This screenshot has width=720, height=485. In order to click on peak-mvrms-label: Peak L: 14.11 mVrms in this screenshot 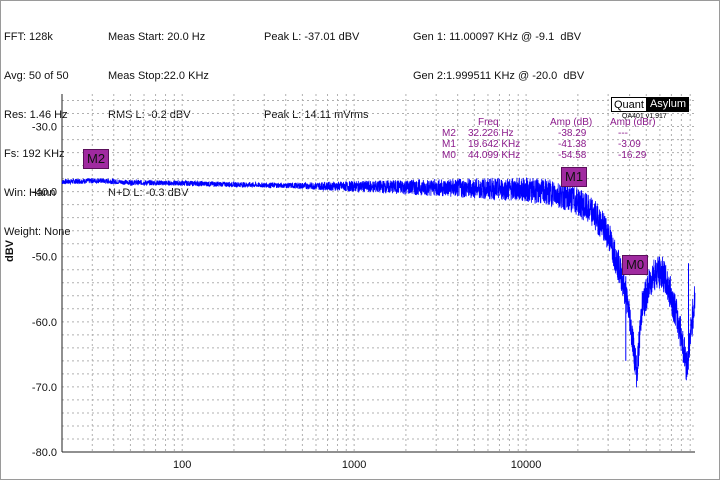, I will do `click(316, 115)`.